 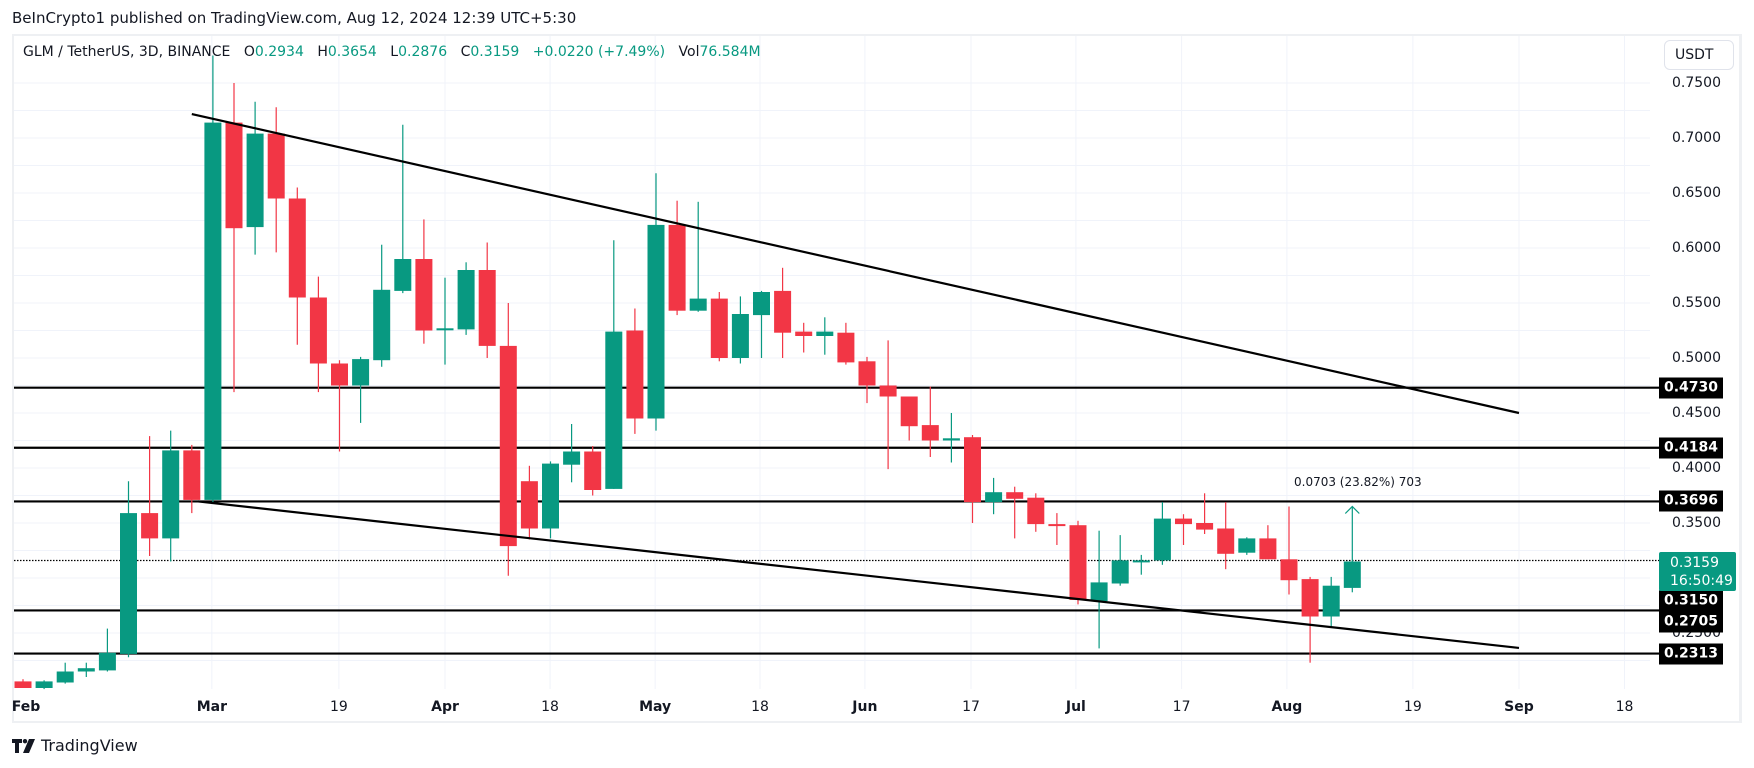 I want to click on volume-value: 76.584M, so click(x=730, y=52).